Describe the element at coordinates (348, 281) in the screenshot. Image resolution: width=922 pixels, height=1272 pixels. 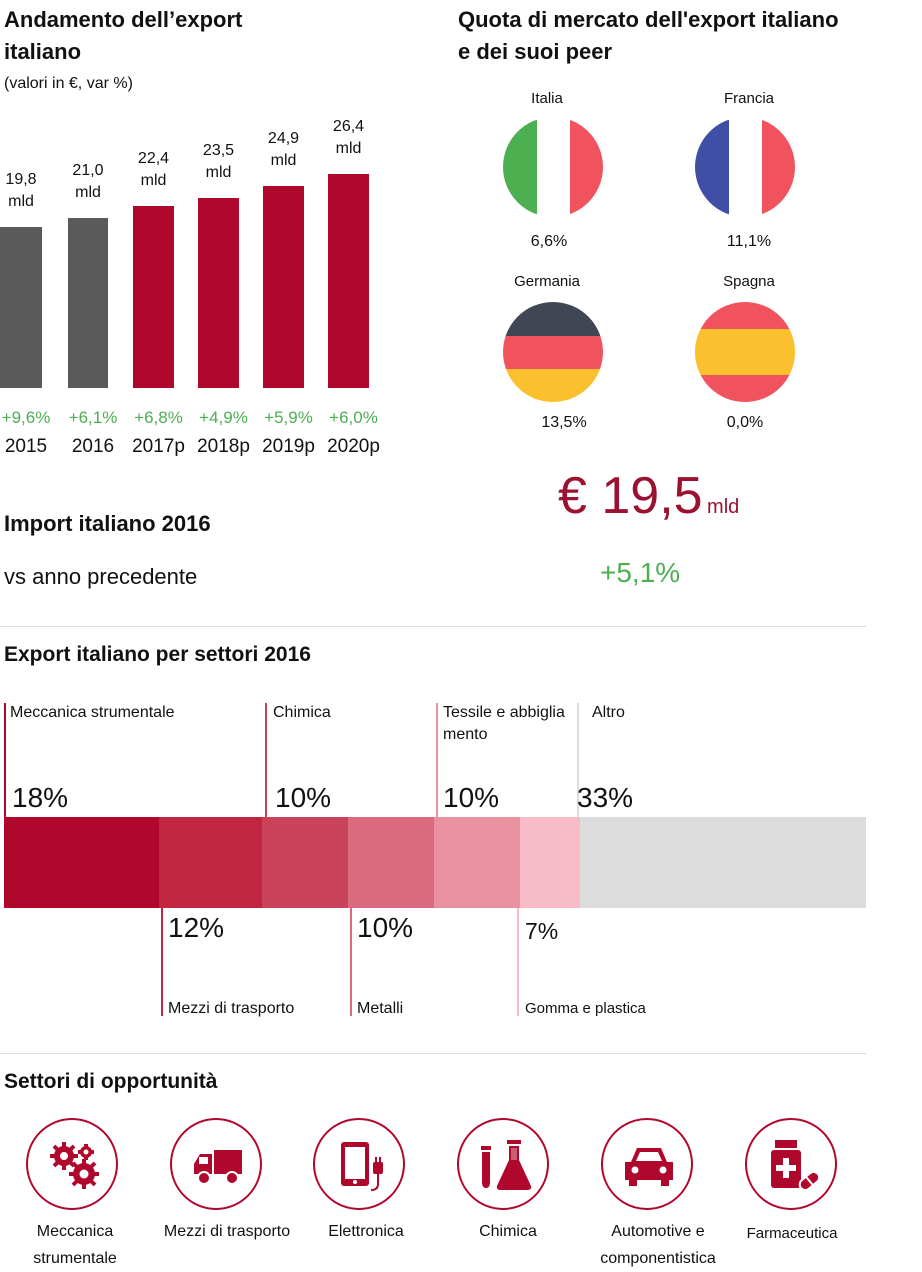
I see `export-bar-2020p` at that location.